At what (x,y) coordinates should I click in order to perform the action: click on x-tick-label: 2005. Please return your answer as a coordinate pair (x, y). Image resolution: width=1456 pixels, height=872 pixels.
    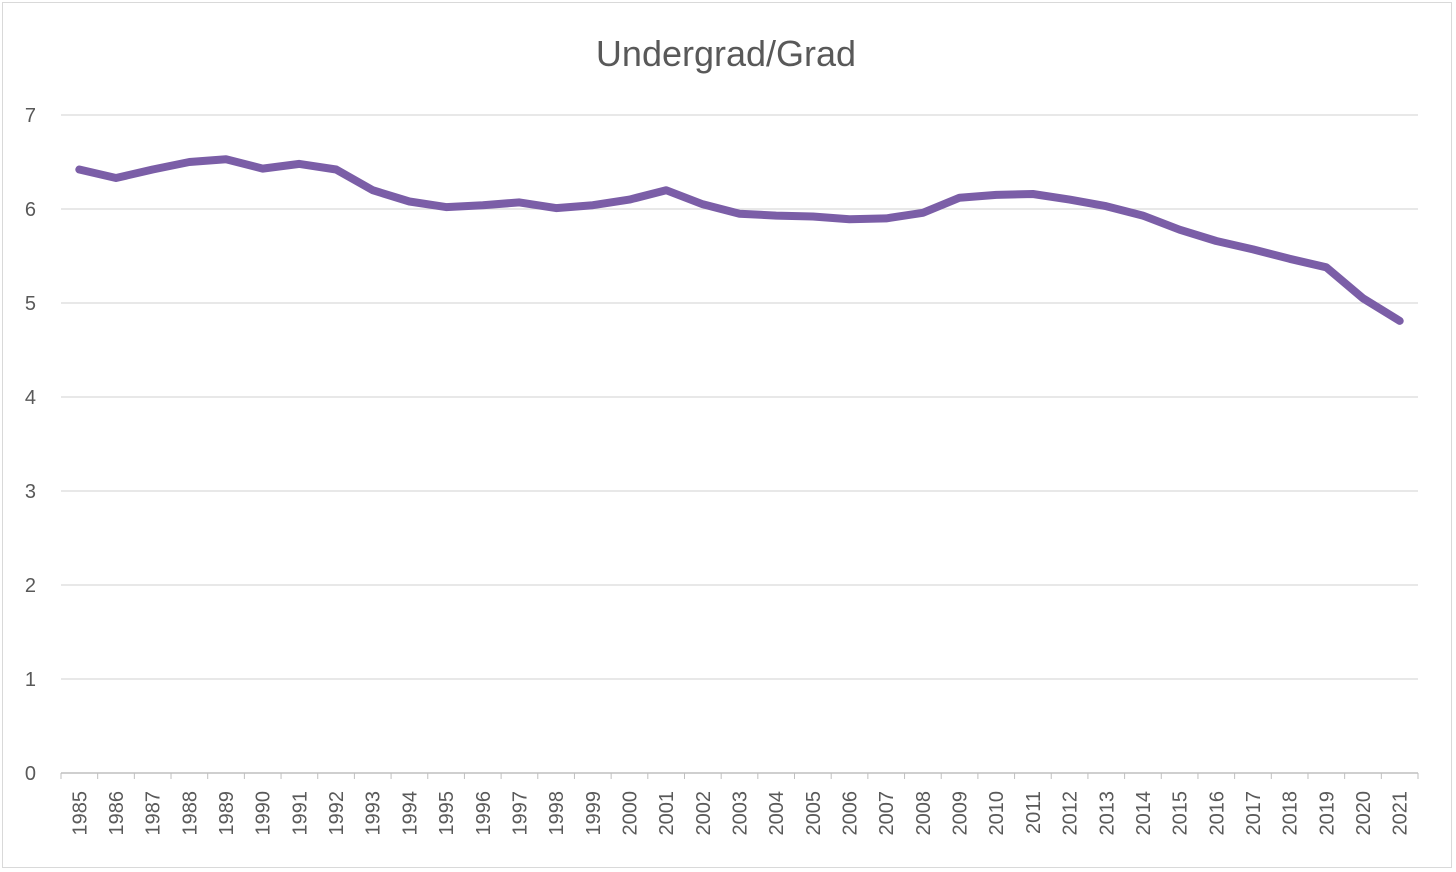
    Looking at the image, I should click on (814, 813).